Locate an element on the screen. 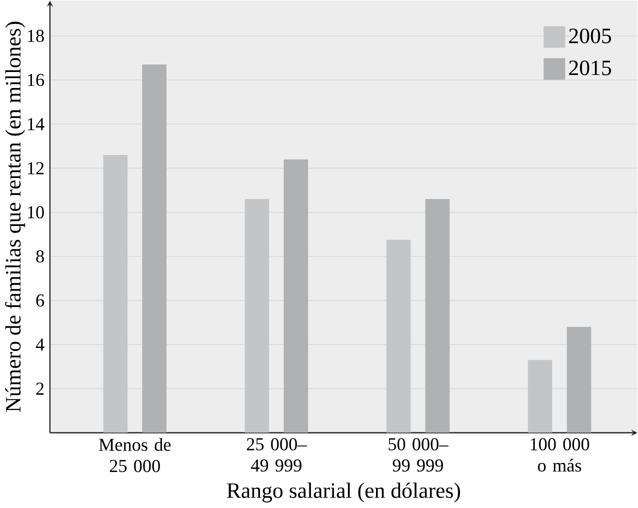 The height and width of the screenshot is (508, 638). y-tick-label: 14 is located at coordinates (36, 124).